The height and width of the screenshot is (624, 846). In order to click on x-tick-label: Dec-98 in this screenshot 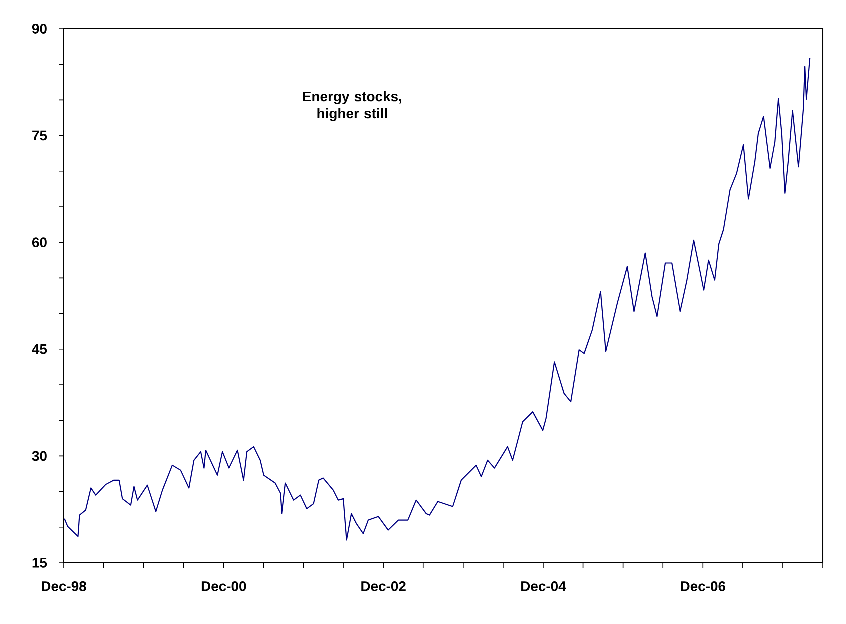, I will do `click(64, 587)`.